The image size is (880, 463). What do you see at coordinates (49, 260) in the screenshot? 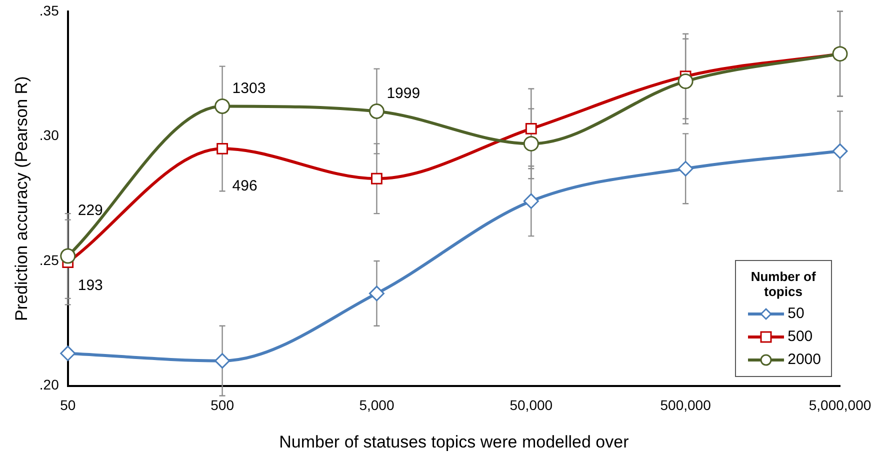
I see `y-tick-label: .25` at bounding box center [49, 260].